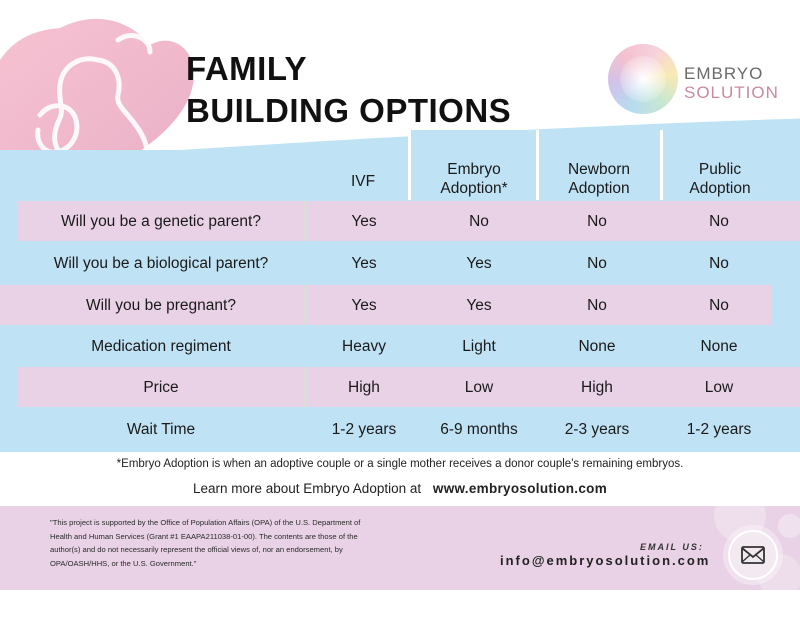 This screenshot has width=800, height=618. What do you see at coordinates (479, 221) in the screenshot?
I see `cell-embryo-adoption: No` at bounding box center [479, 221].